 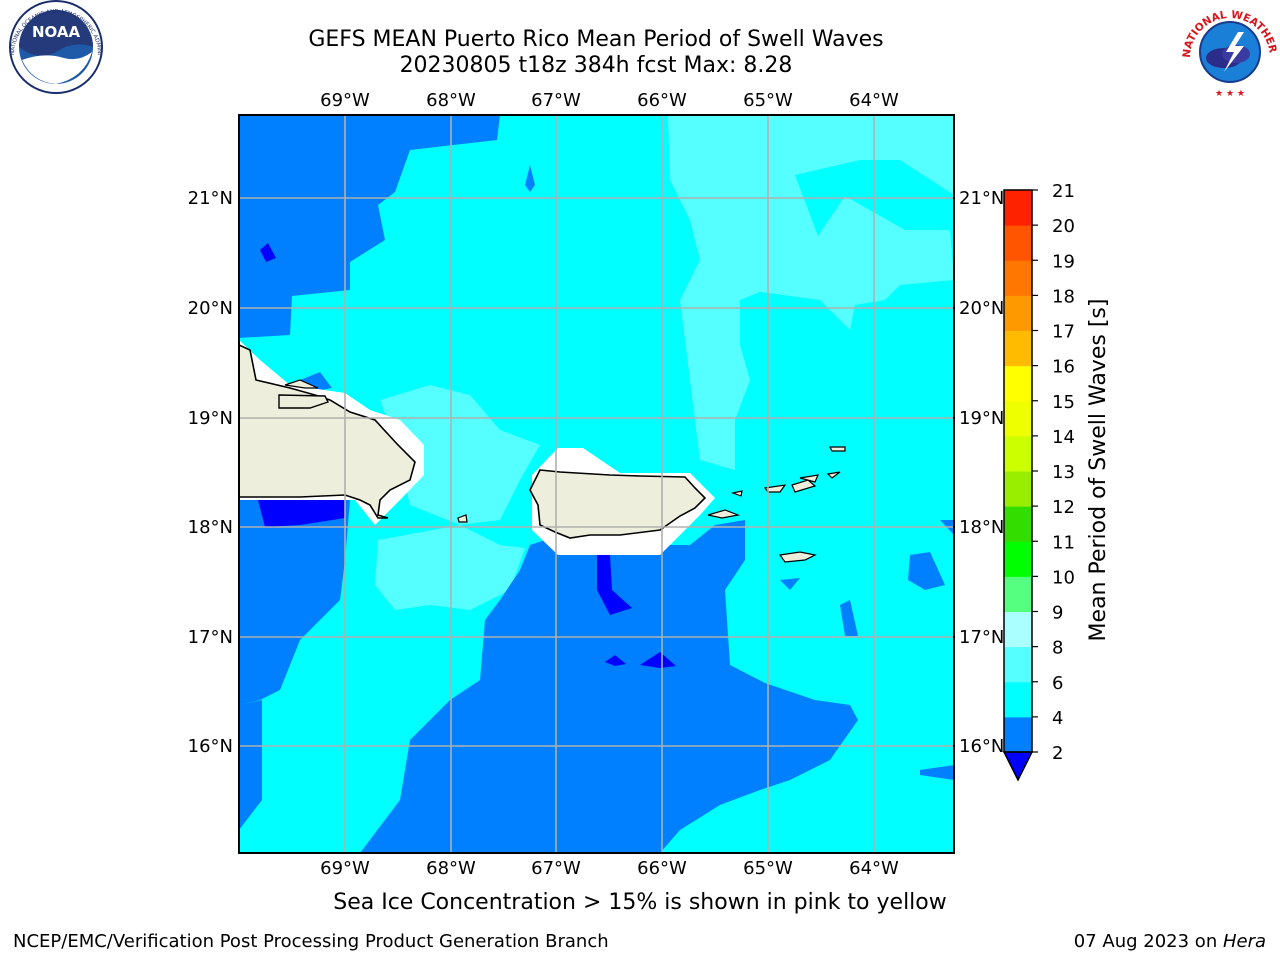 I want to click on colorbar-tick-label: 6, so click(x=1057, y=683).